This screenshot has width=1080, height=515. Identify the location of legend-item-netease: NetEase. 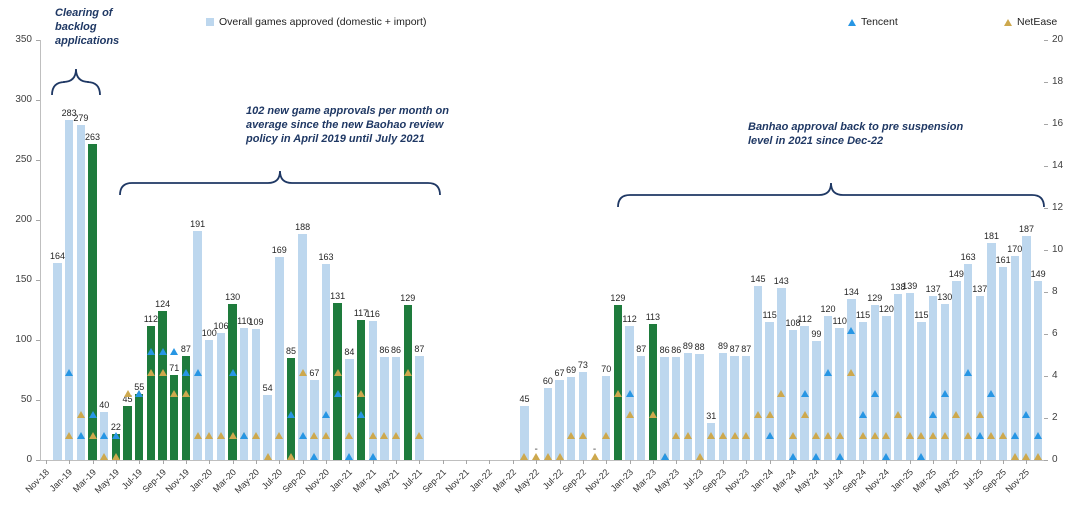
(1030, 22).